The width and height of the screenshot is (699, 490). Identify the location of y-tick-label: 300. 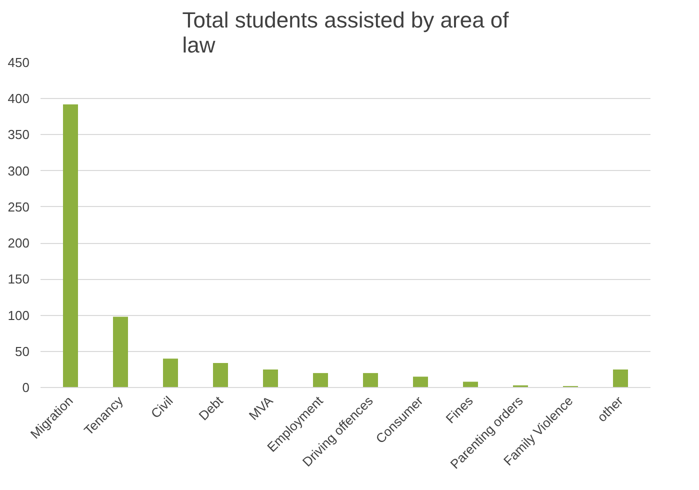
(19, 170).